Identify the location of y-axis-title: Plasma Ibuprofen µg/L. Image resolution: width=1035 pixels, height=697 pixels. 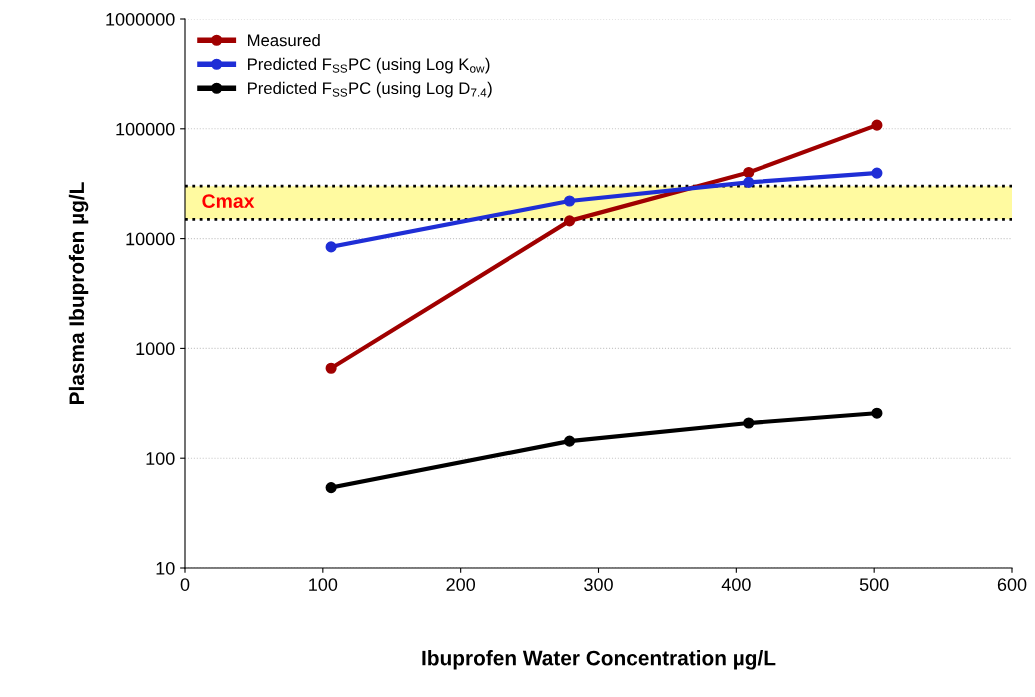
(78, 293).